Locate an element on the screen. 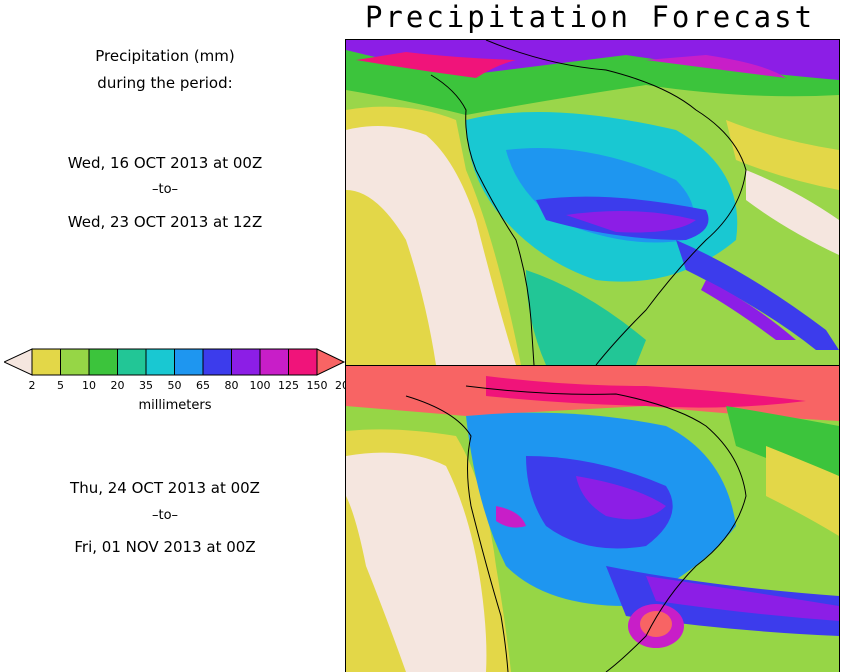  legend-tick-label: 2 is located at coordinates (32, 385).